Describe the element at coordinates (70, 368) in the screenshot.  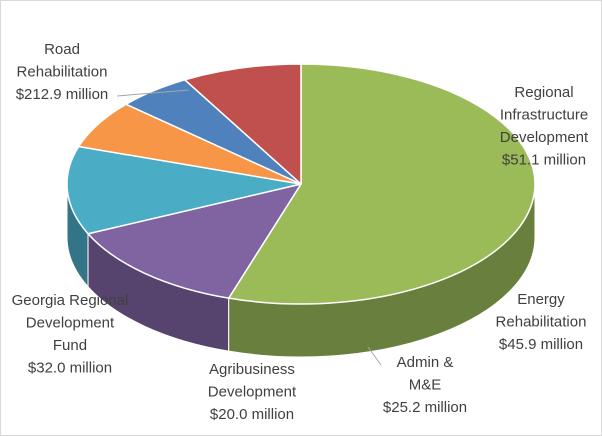
I see `data-label-line: $32.0 million` at that location.